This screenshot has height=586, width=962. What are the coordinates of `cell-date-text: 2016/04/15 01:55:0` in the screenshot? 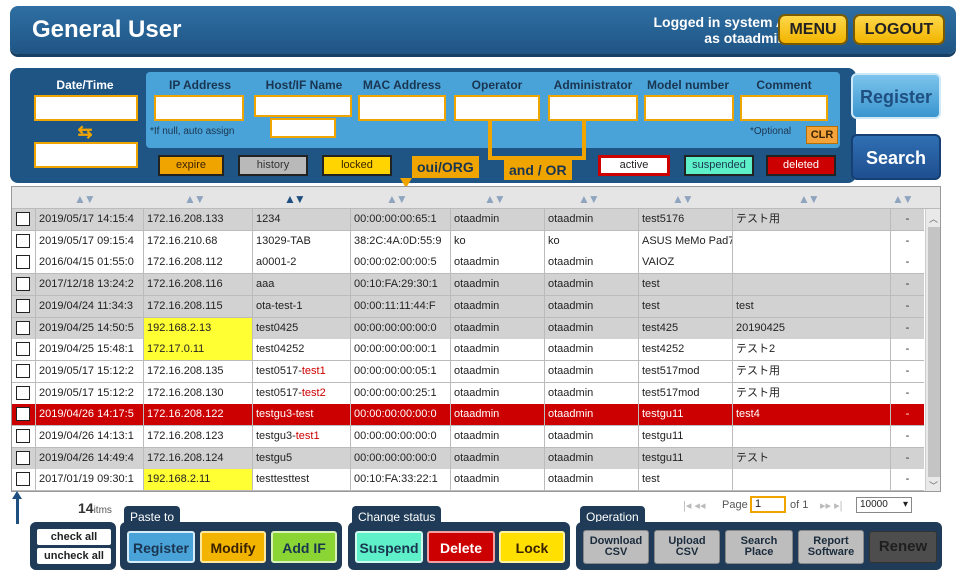 It's located at (86, 262).